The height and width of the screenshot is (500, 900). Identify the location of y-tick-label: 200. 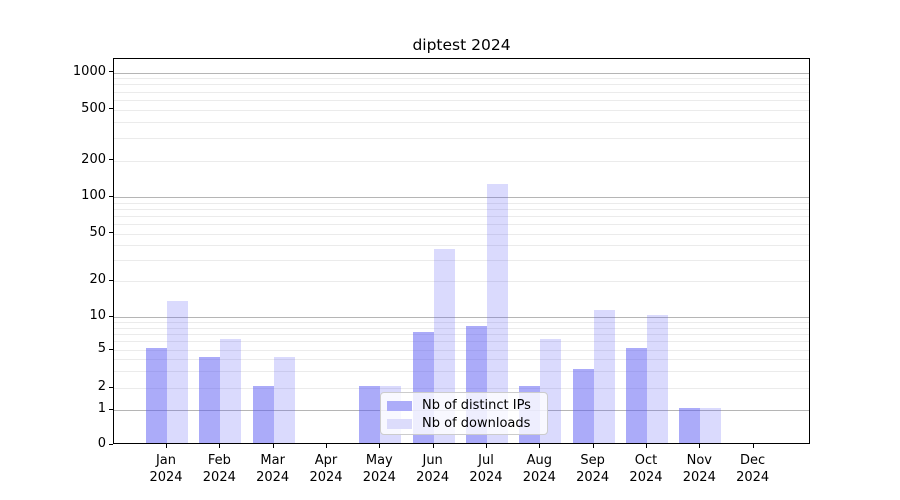
(93, 159).